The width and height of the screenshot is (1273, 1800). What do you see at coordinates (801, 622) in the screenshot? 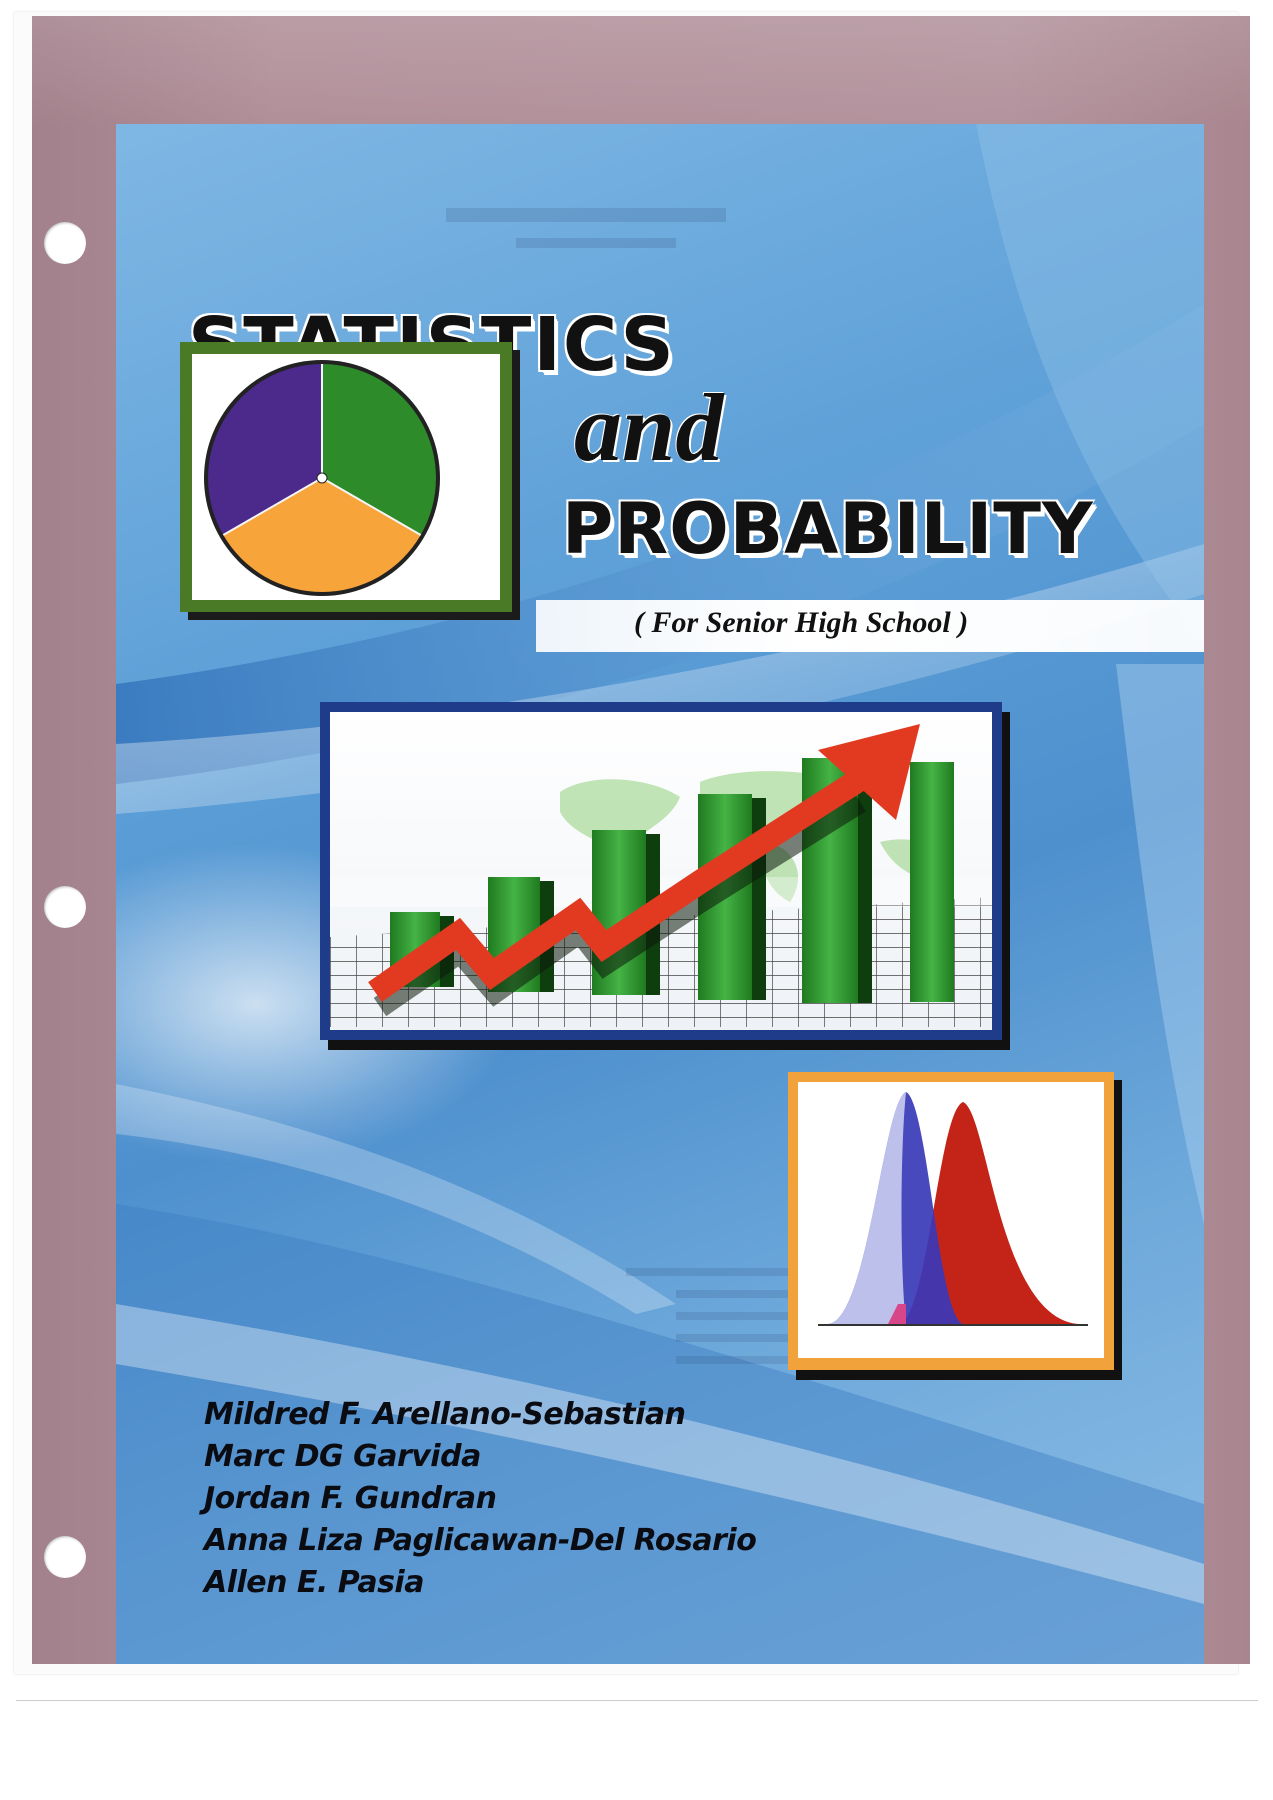
I see `subtitle: ( For Senior High School )` at bounding box center [801, 622].